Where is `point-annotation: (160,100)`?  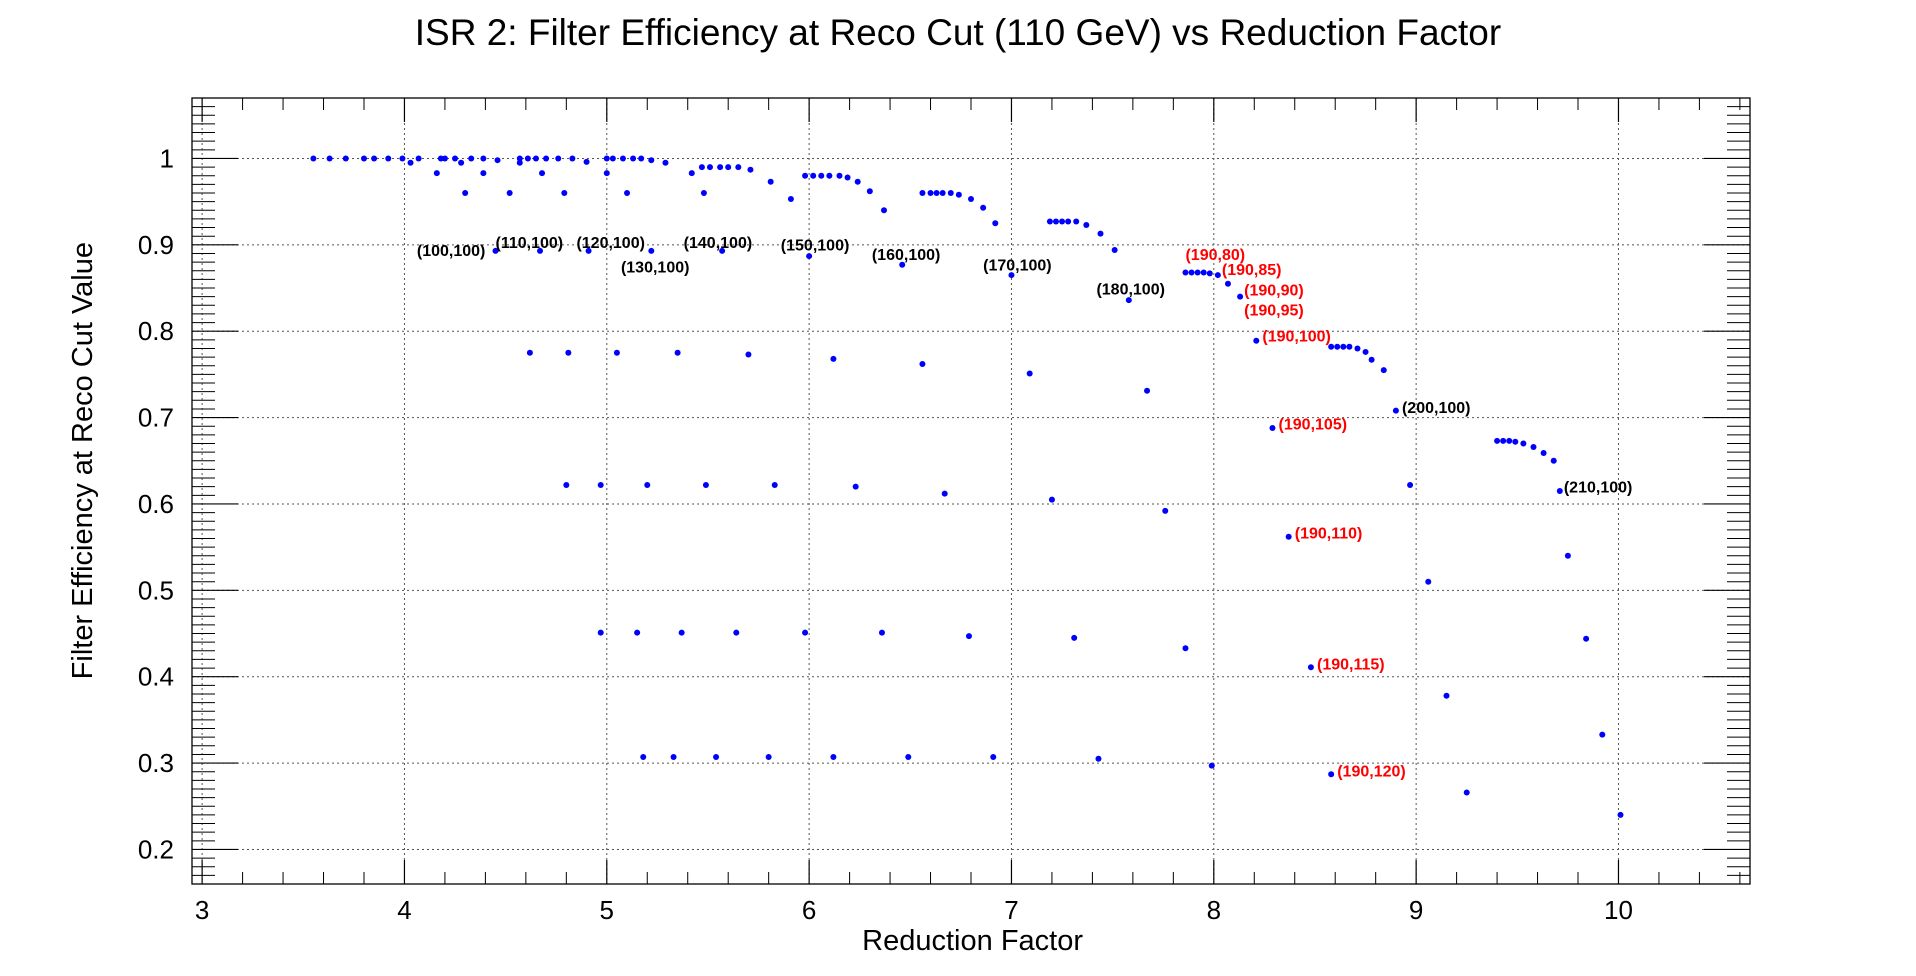
point-annotation: (160,100) is located at coordinates (906, 255).